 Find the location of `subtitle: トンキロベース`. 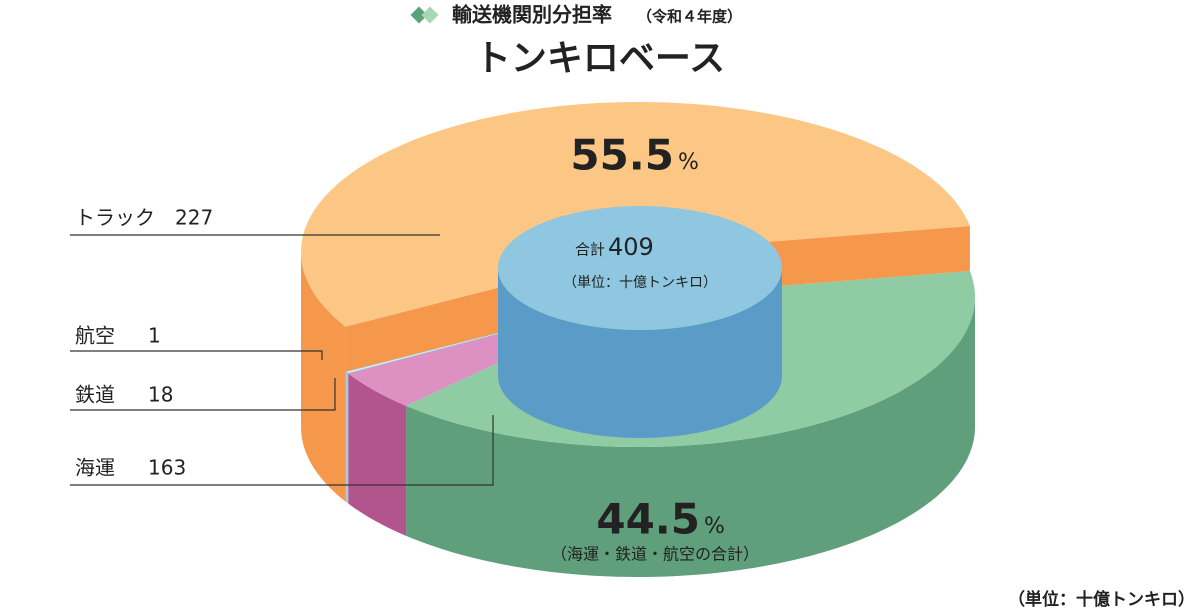

subtitle: トンキロベース is located at coordinates (600, 58).